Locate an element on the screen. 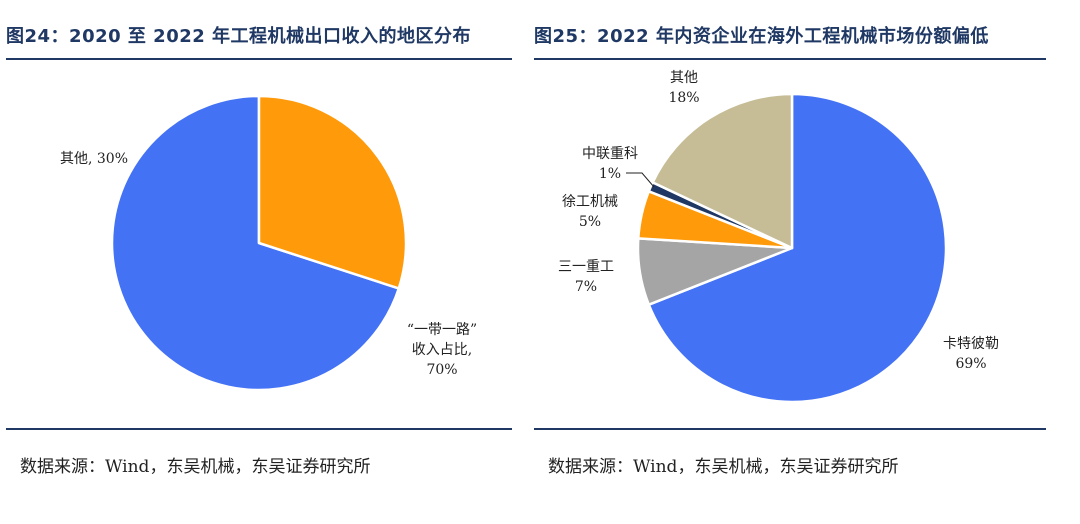 The height and width of the screenshot is (524, 1080). slice-label-1-1: 三一重工 7% is located at coordinates (586, 277).